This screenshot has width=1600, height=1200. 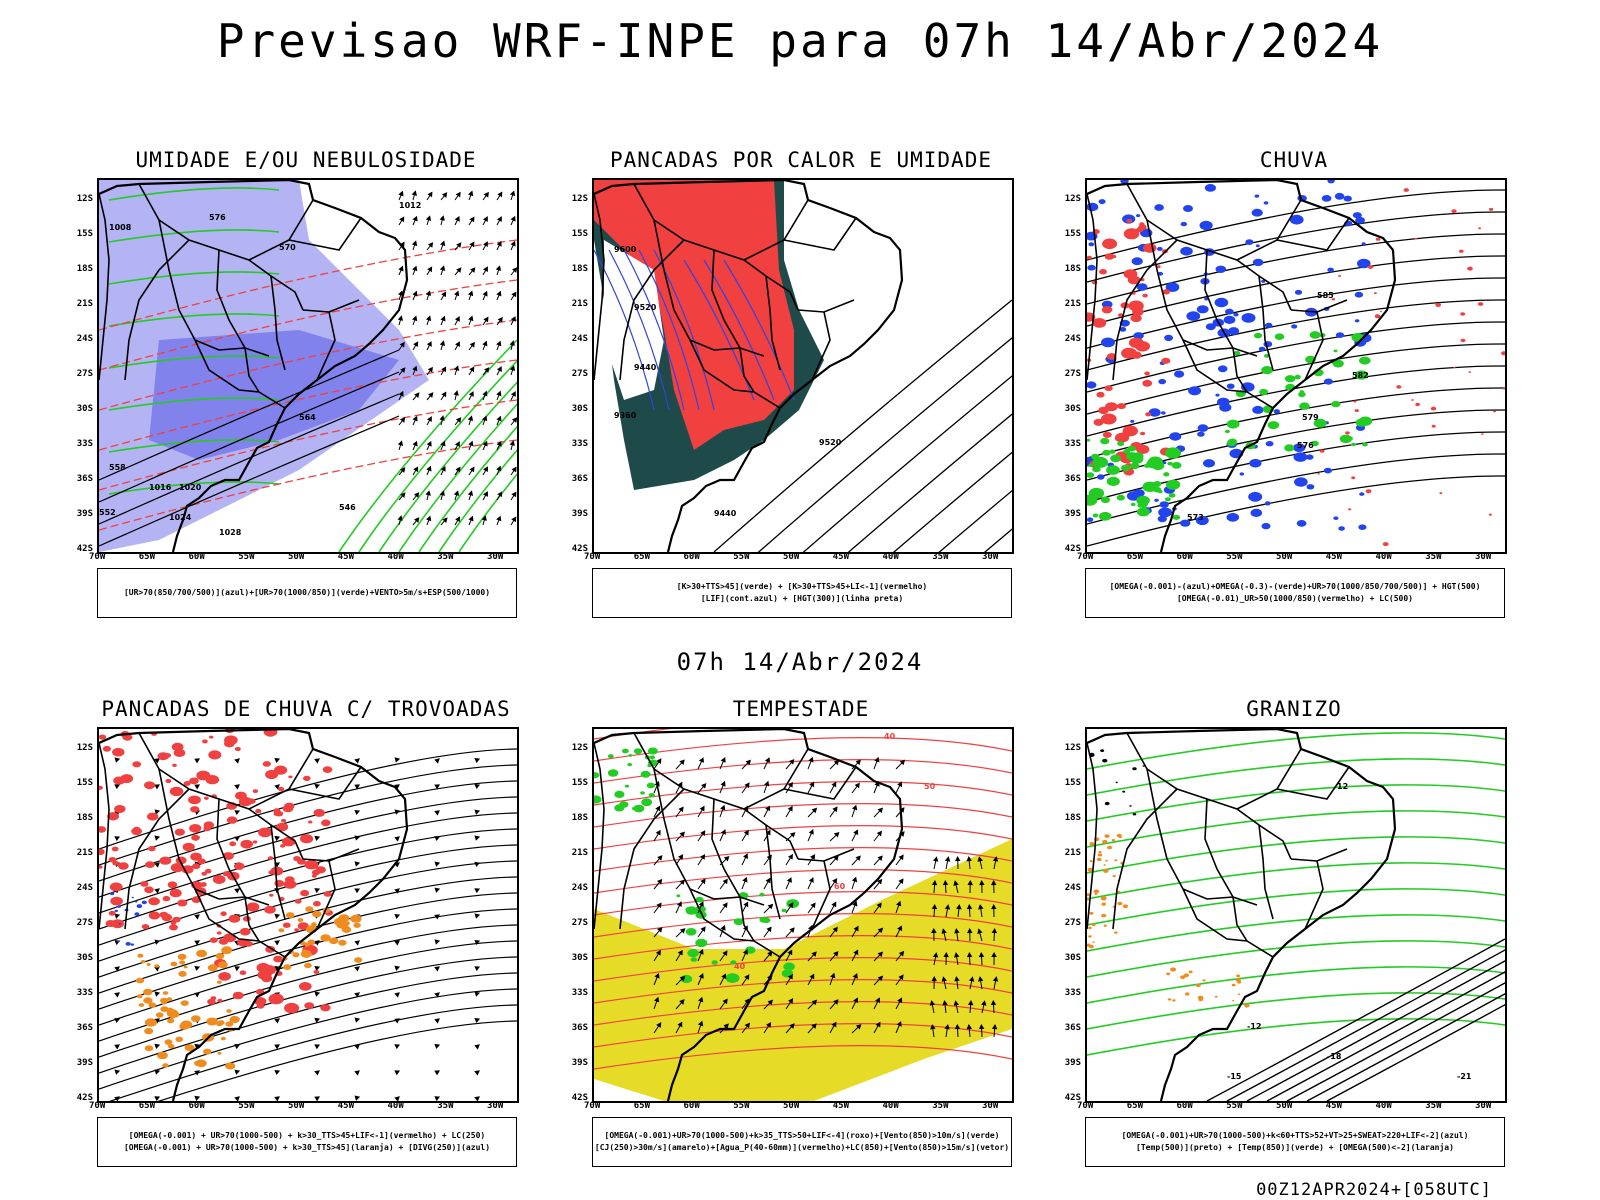 I want to click on map-layers: 9600 9520 9440 9360 9520 9440, so click(x=803, y=366).